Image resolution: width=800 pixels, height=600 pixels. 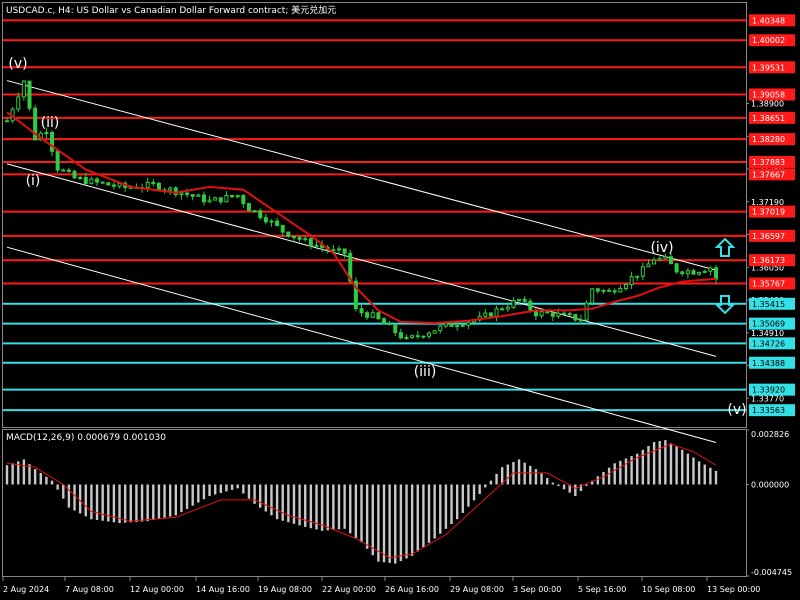 What do you see at coordinates (768, 260) in the screenshot?
I see `resistance-price-text: 1.36173` at bounding box center [768, 260].